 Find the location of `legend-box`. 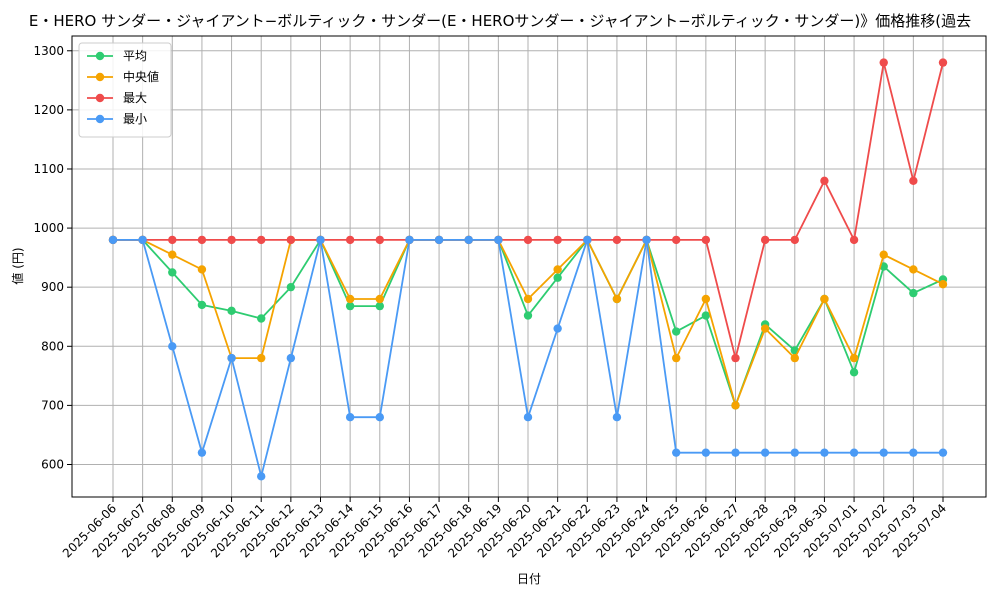

legend-box is located at coordinates (125, 90).